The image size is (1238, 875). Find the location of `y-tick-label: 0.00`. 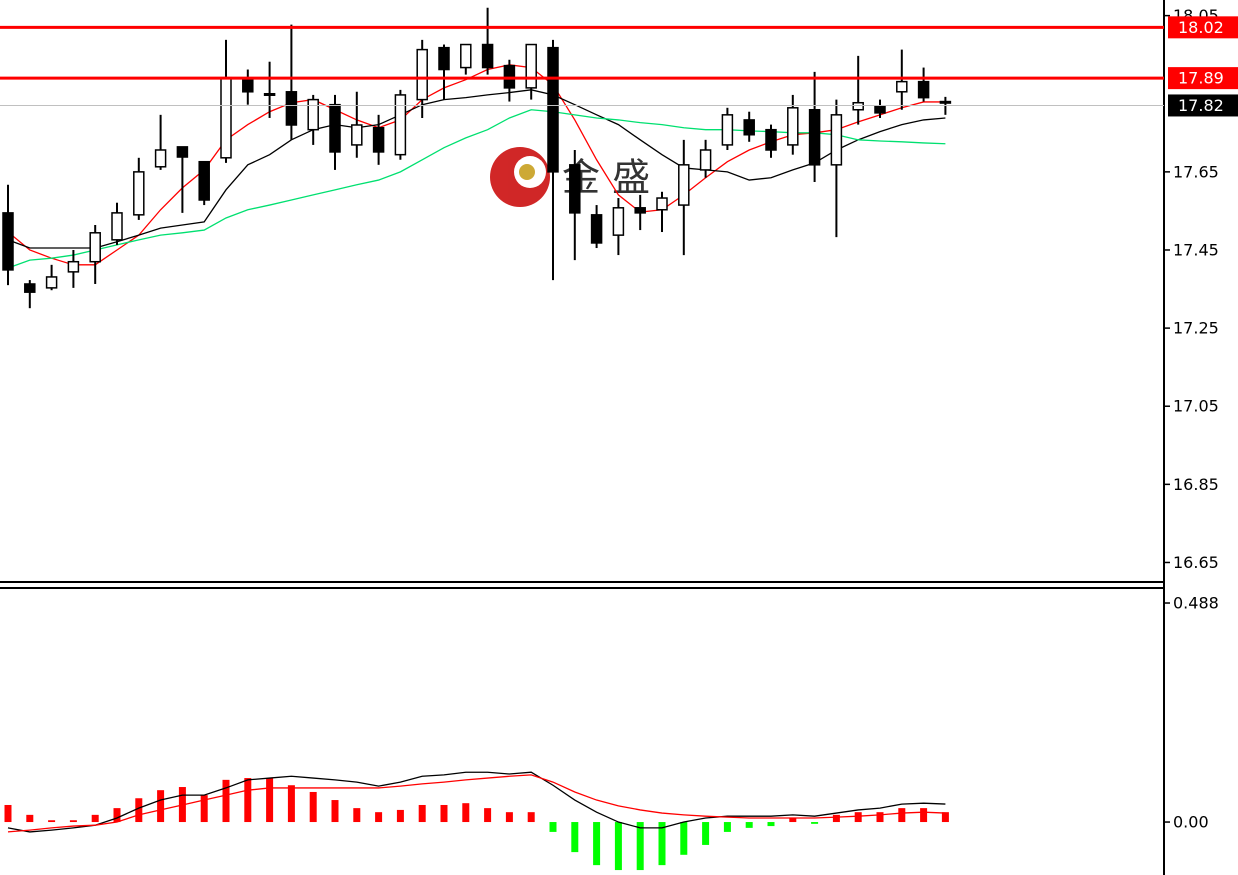

y-tick-label: 0.00 is located at coordinates (1191, 822).